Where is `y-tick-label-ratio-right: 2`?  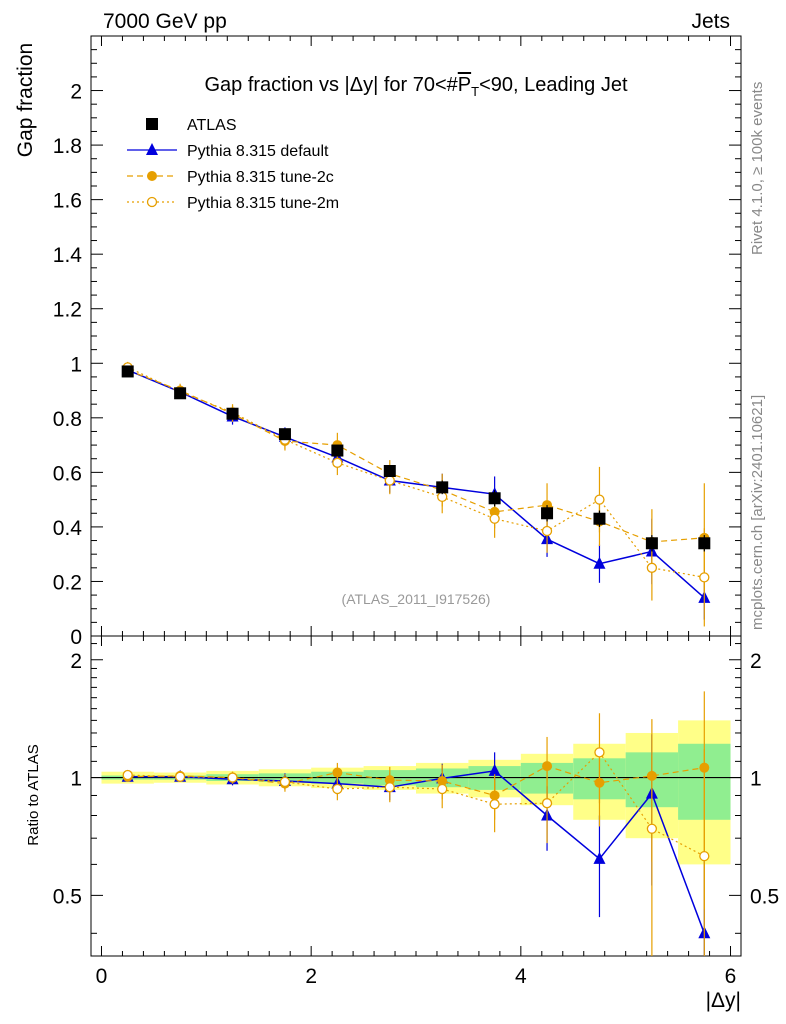 y-tick-label-ratio-right: 2 is located at coordinates (756, 661).